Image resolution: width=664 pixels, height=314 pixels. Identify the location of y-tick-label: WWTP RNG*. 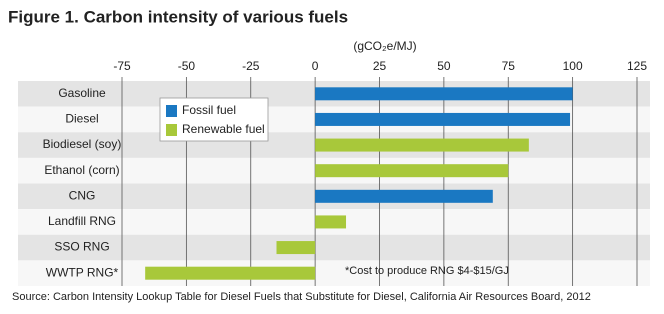
(82, 272).